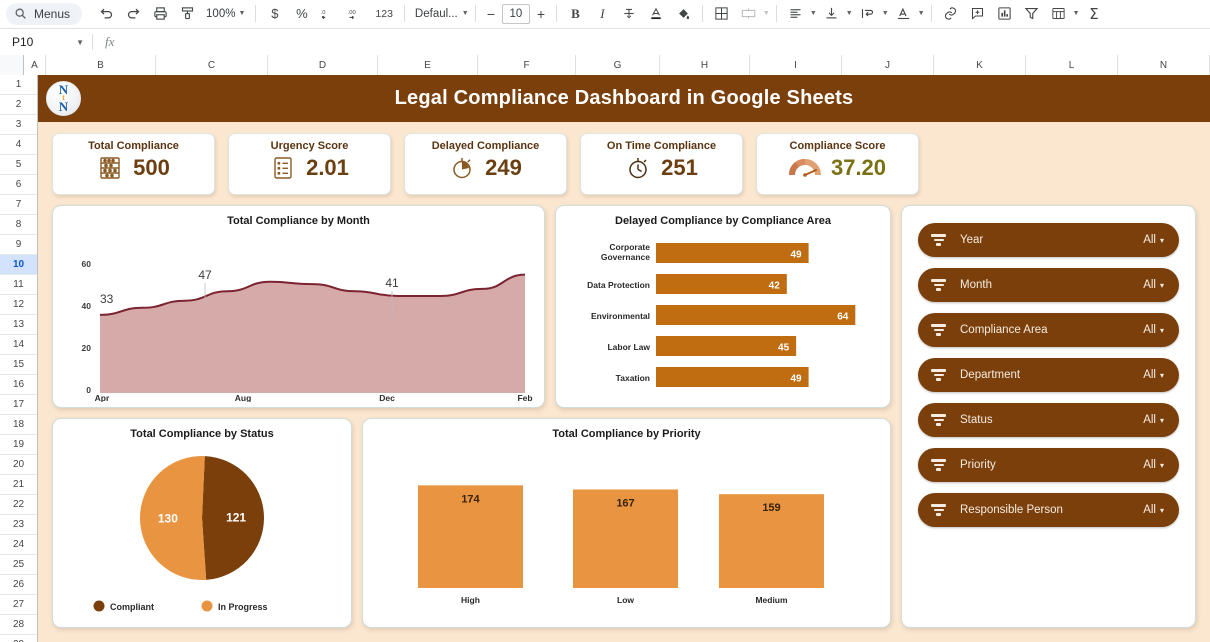  I want to click on column-header-C: C, so click(212, 65).